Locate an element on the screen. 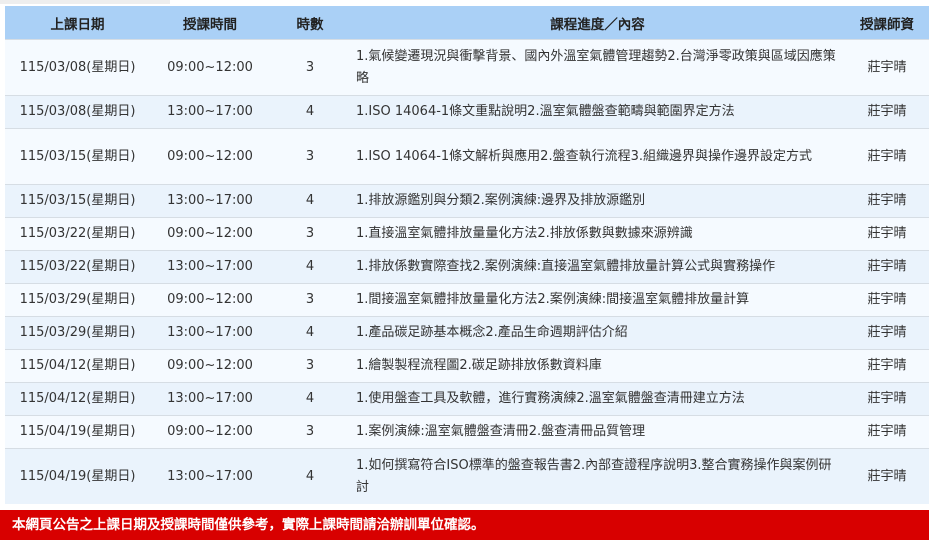  table-header-row: 上課日期 授課時間 時數 課程進度／內容 授課師資 is located at coordinates (467, 23).